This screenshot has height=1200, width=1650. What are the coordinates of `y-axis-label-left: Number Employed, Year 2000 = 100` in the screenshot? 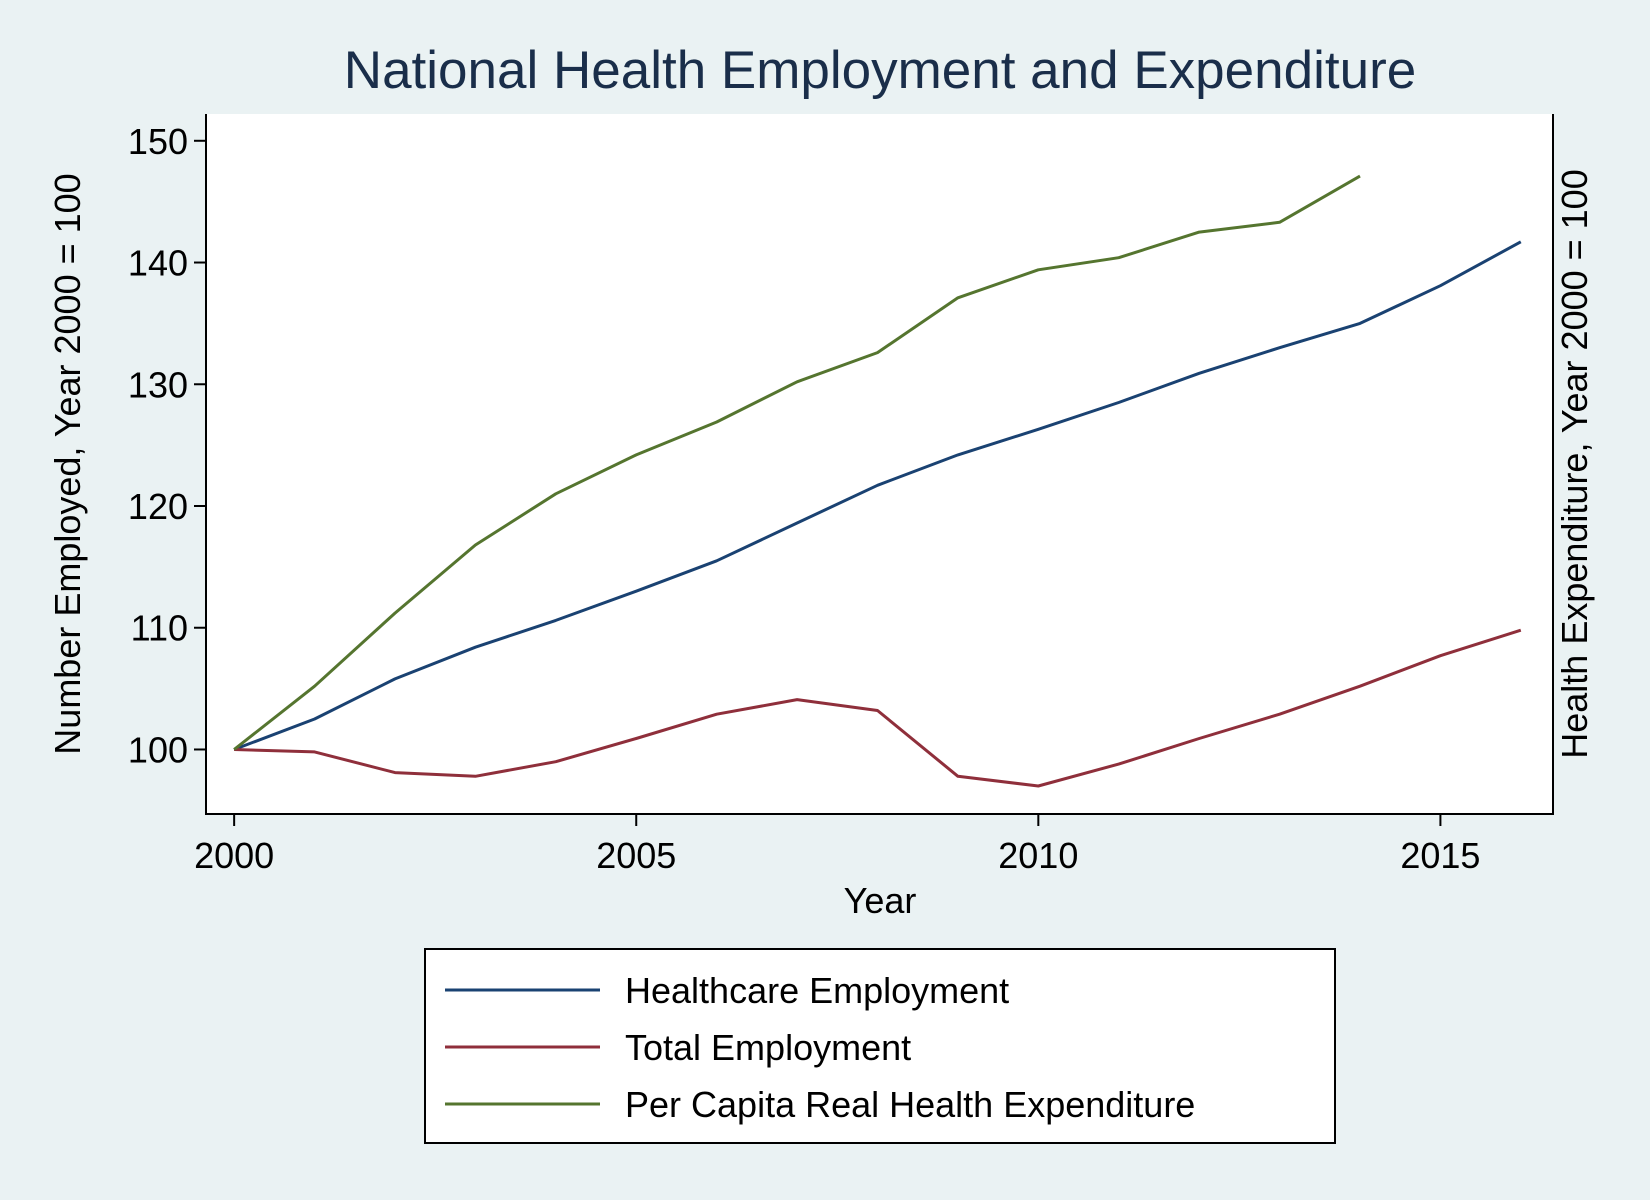 It's located at (67, 463).